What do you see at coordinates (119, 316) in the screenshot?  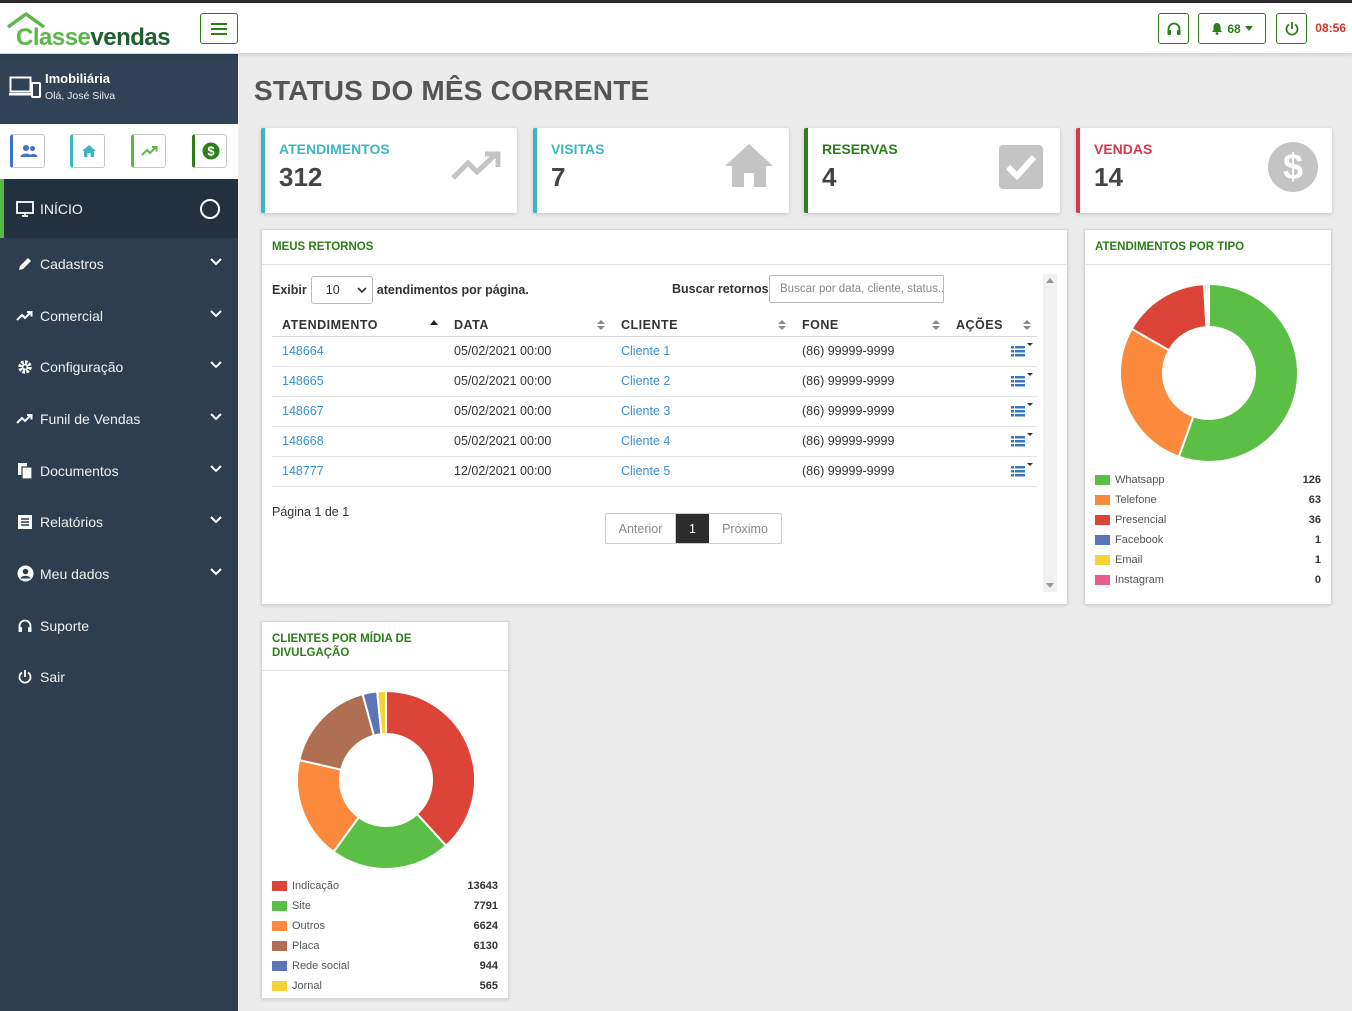 I see `sidebar-item-comercial: Comercial` at bounding box center [119, 316].